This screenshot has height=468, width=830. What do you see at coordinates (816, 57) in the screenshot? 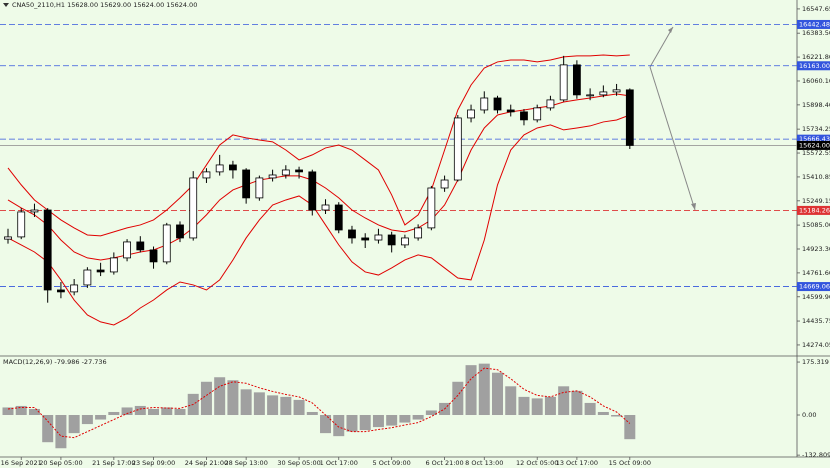
I see `y-tick-label: 16221.80` at bounding box center [816, 57].